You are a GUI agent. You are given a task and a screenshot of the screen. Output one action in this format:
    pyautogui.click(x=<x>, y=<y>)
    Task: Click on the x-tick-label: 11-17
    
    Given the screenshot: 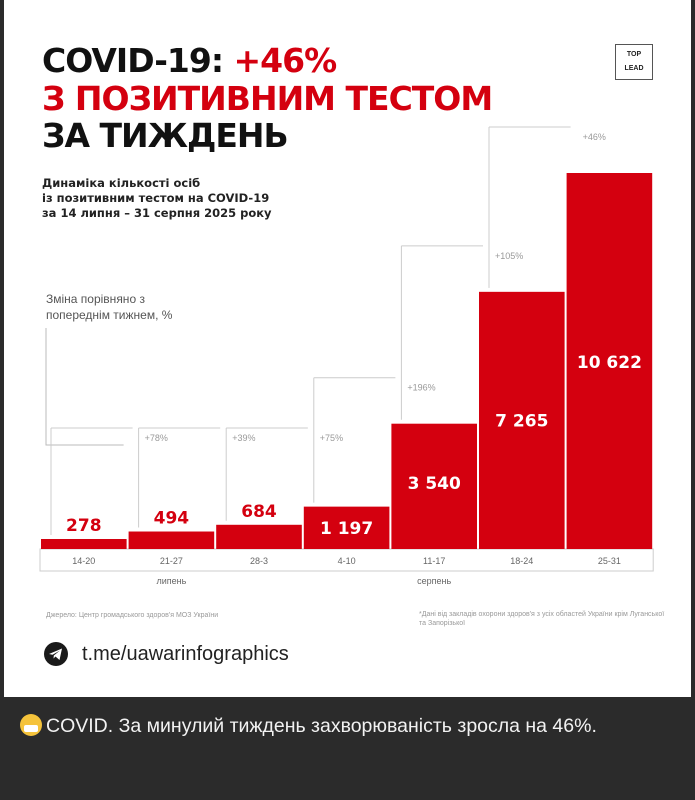 What is the action you would take?
    pyautogui.click(x=434, y=561)
    